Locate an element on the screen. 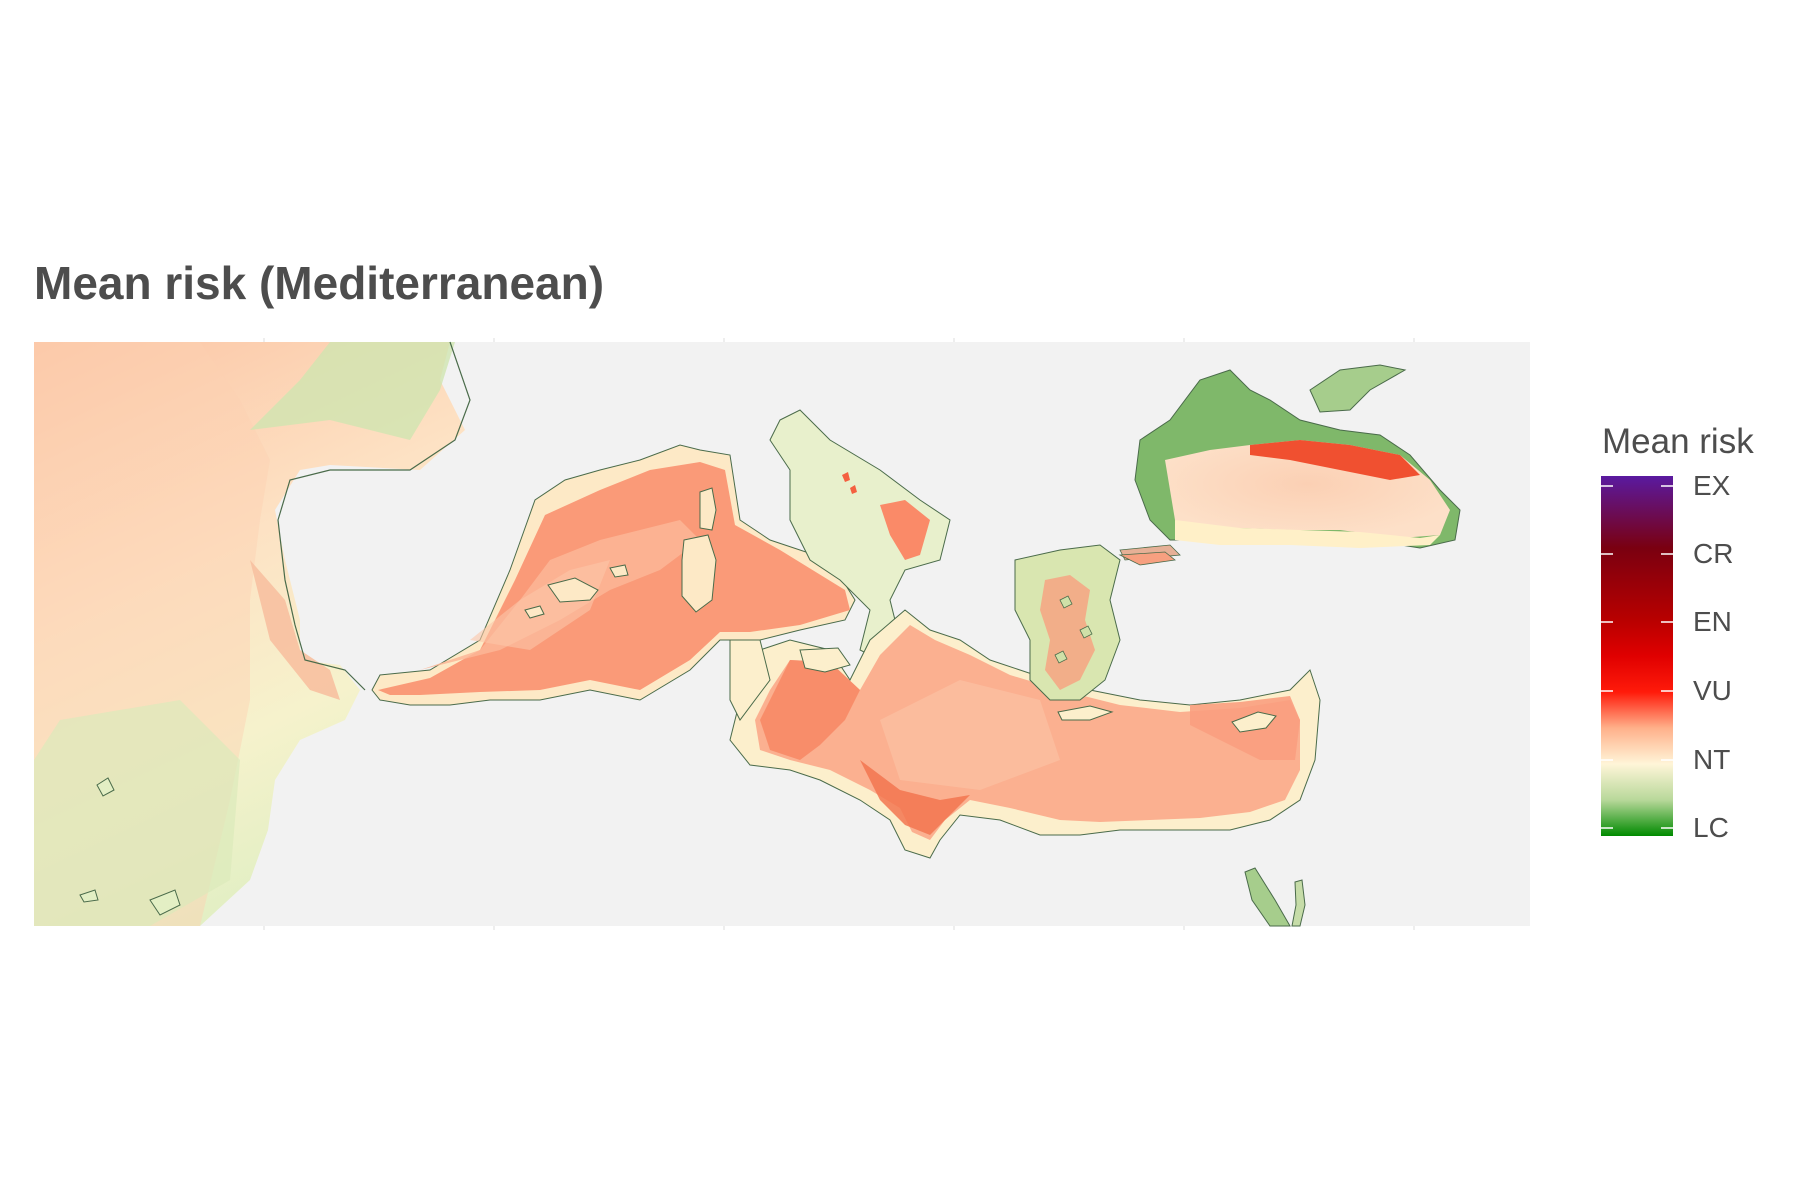  legend-label-ex: EX is located at coordinates (1712, 485).